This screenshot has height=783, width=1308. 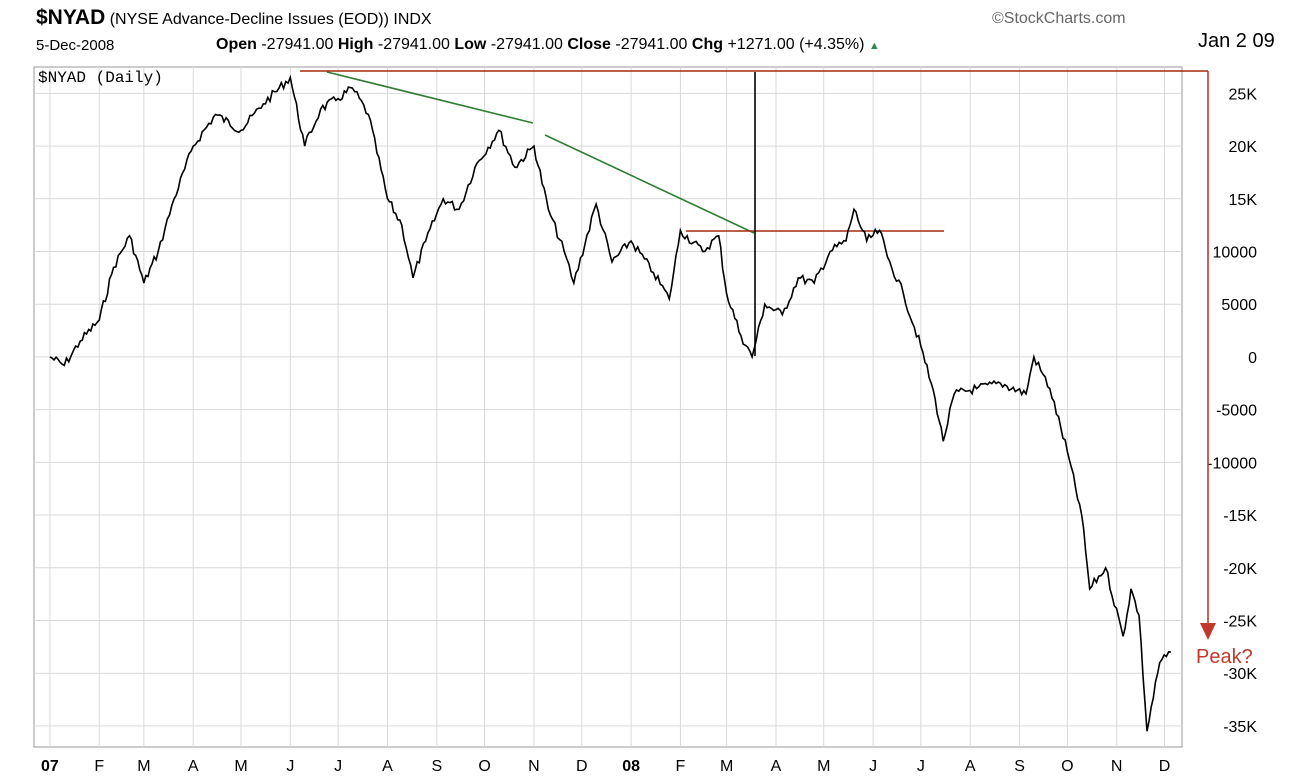 I want to click on y-tick-label: -10000, so click(x=1232, y=463).